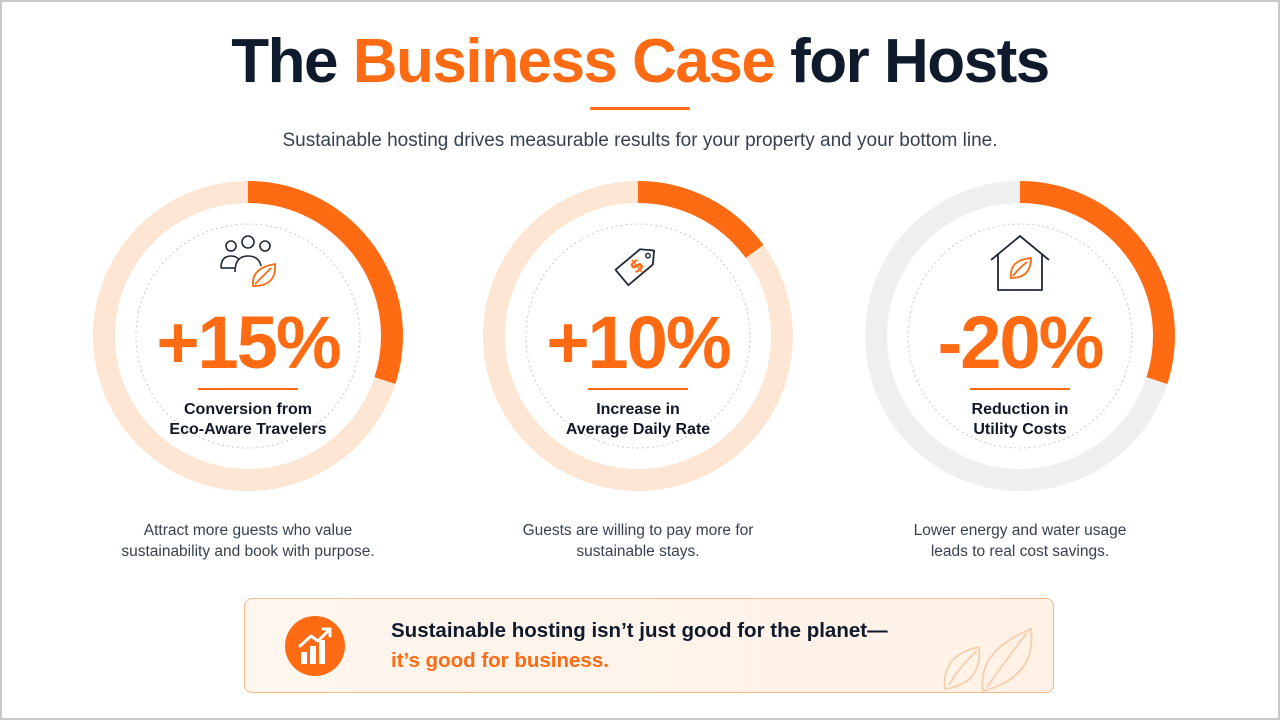  I want to click on callout-tagline: it’s good for business., so click(500, 660).